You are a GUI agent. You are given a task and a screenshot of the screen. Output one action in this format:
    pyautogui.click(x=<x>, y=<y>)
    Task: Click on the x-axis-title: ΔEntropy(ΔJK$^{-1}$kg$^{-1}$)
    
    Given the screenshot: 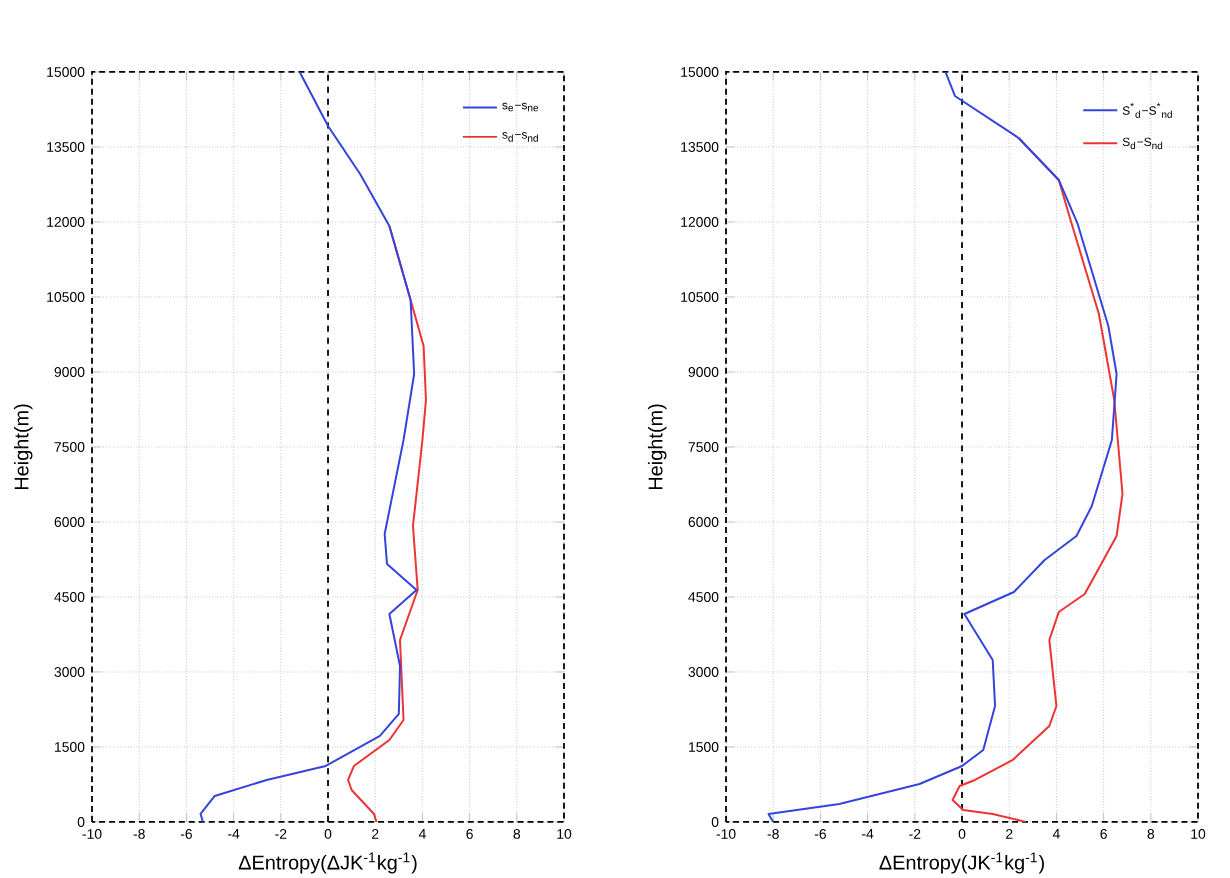 What is the action you would take?
    pyautogui.click(x=327, y=863)
    